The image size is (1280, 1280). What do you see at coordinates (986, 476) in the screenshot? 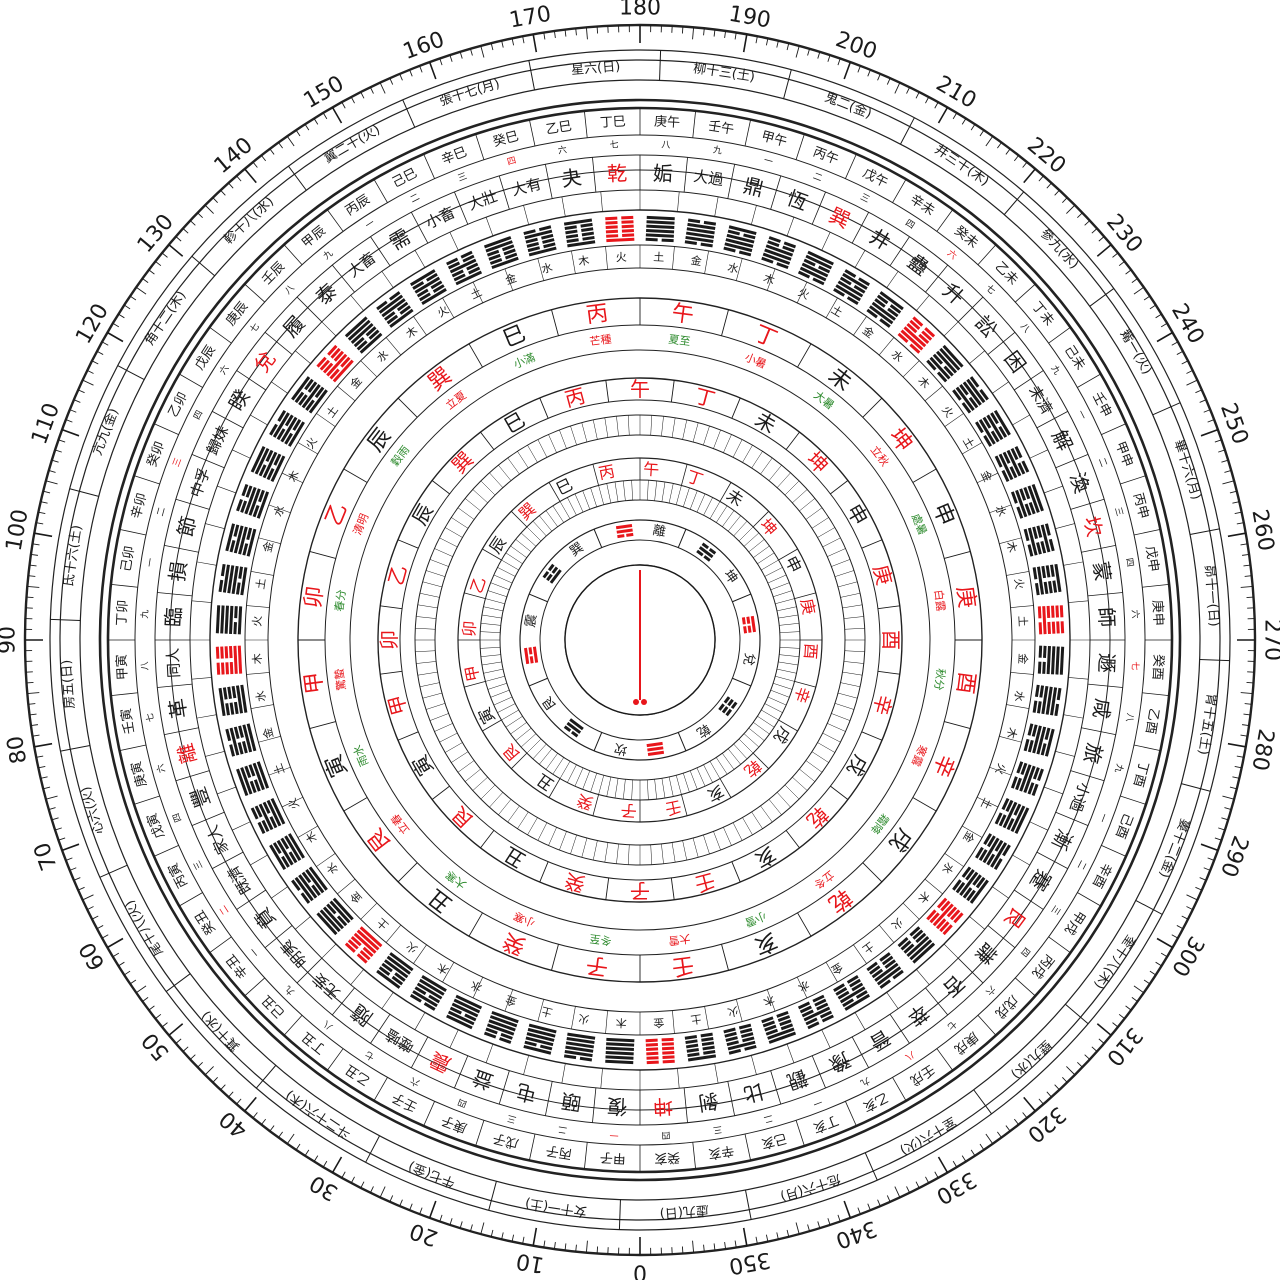
I see `element-label: 金` at bounding box center [986, 476].